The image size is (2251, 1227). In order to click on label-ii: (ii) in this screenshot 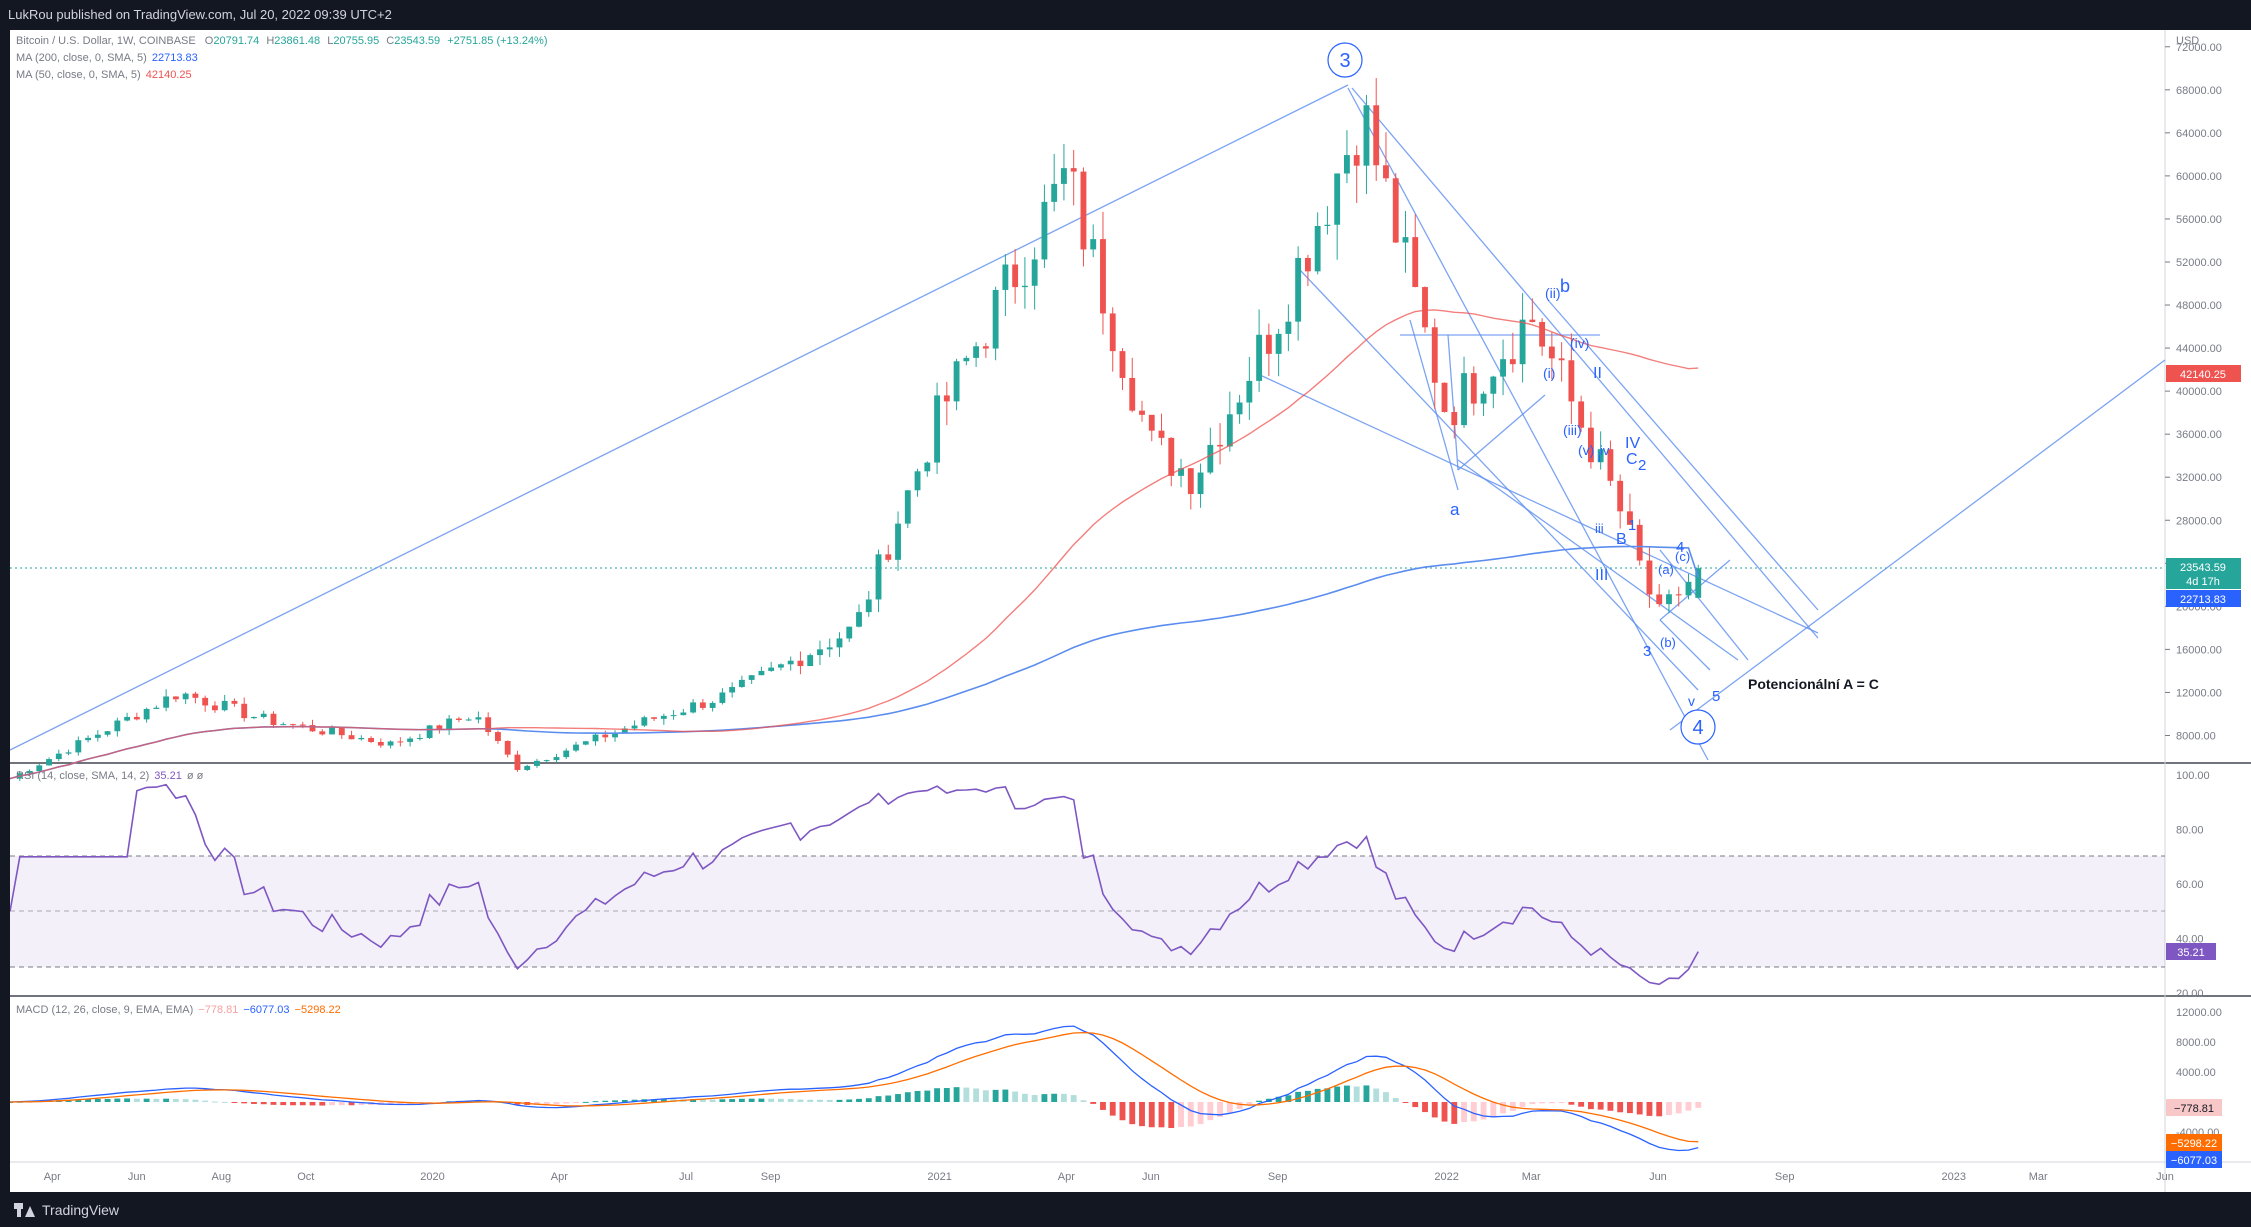, I will do `click(1553, 293)`.